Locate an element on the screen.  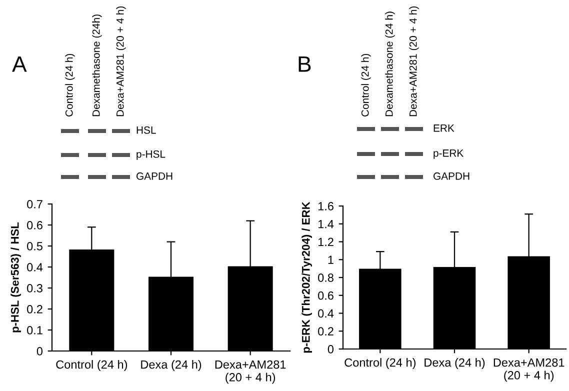
text: HSL is located at coordinates (146, 130).